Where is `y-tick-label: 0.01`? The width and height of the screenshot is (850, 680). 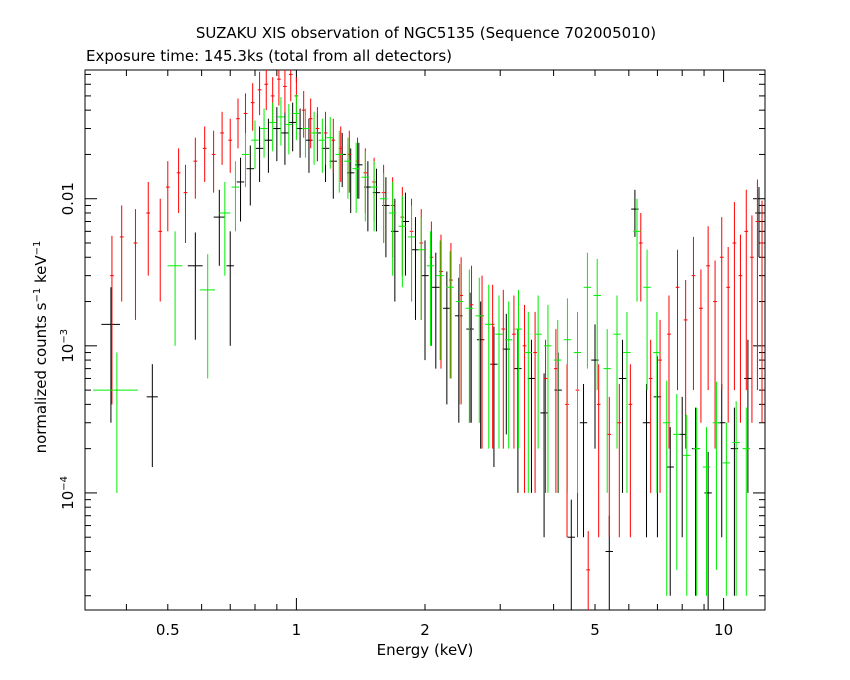
y-tick-label: 0.01 is located at coordinates (68, 198).